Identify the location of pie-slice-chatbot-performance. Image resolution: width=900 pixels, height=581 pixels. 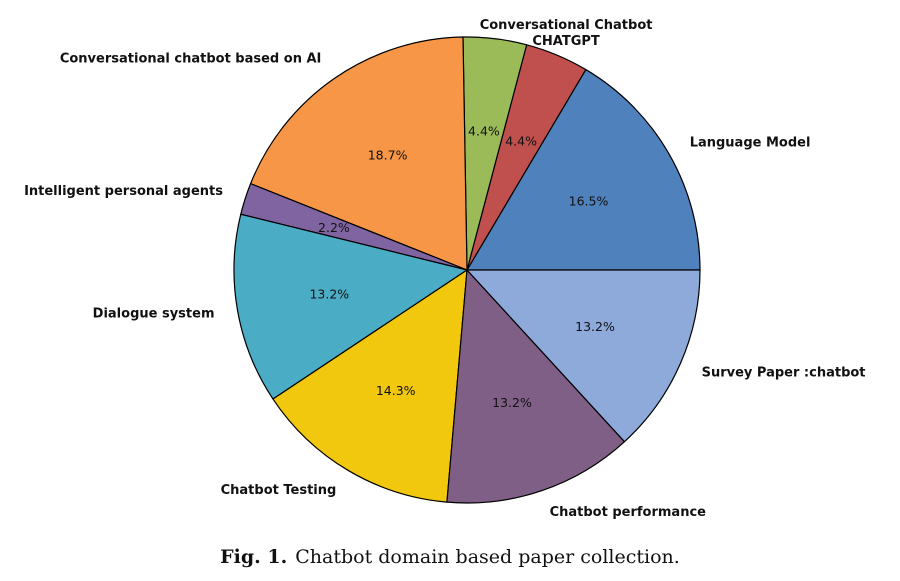
(536, 386).